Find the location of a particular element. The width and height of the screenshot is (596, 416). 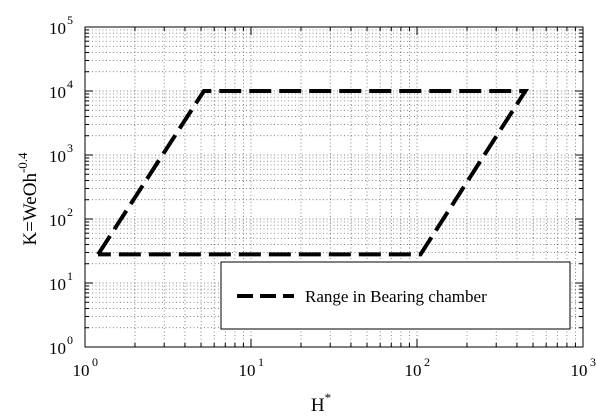

legend: Range in Bearing chamber is located at coordinates (395, 295).